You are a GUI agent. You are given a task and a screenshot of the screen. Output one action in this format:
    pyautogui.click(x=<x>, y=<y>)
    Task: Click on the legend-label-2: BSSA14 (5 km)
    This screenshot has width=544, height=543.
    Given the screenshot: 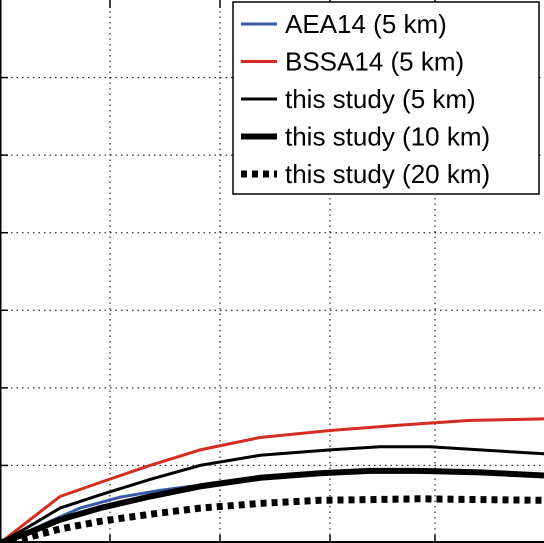 What is the action you would take?
    pyautogui.click(x=374, y=62)
    